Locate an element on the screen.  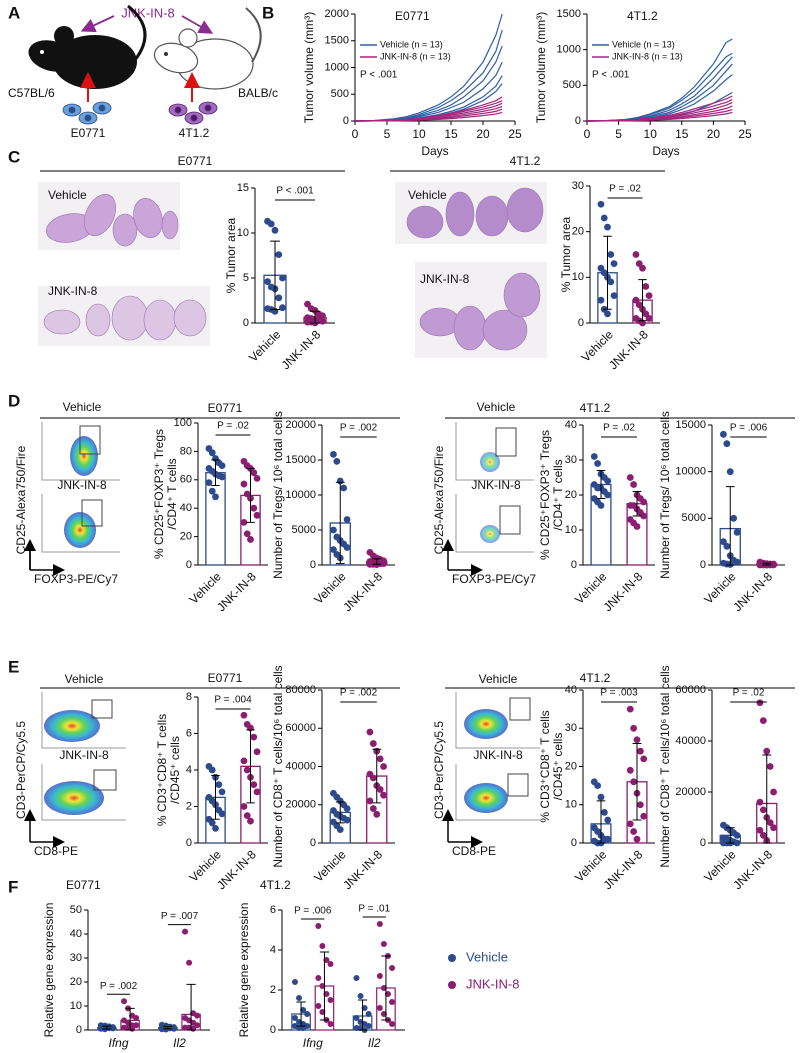
y-tick-label: 30 is located at coordinates (571, 728).